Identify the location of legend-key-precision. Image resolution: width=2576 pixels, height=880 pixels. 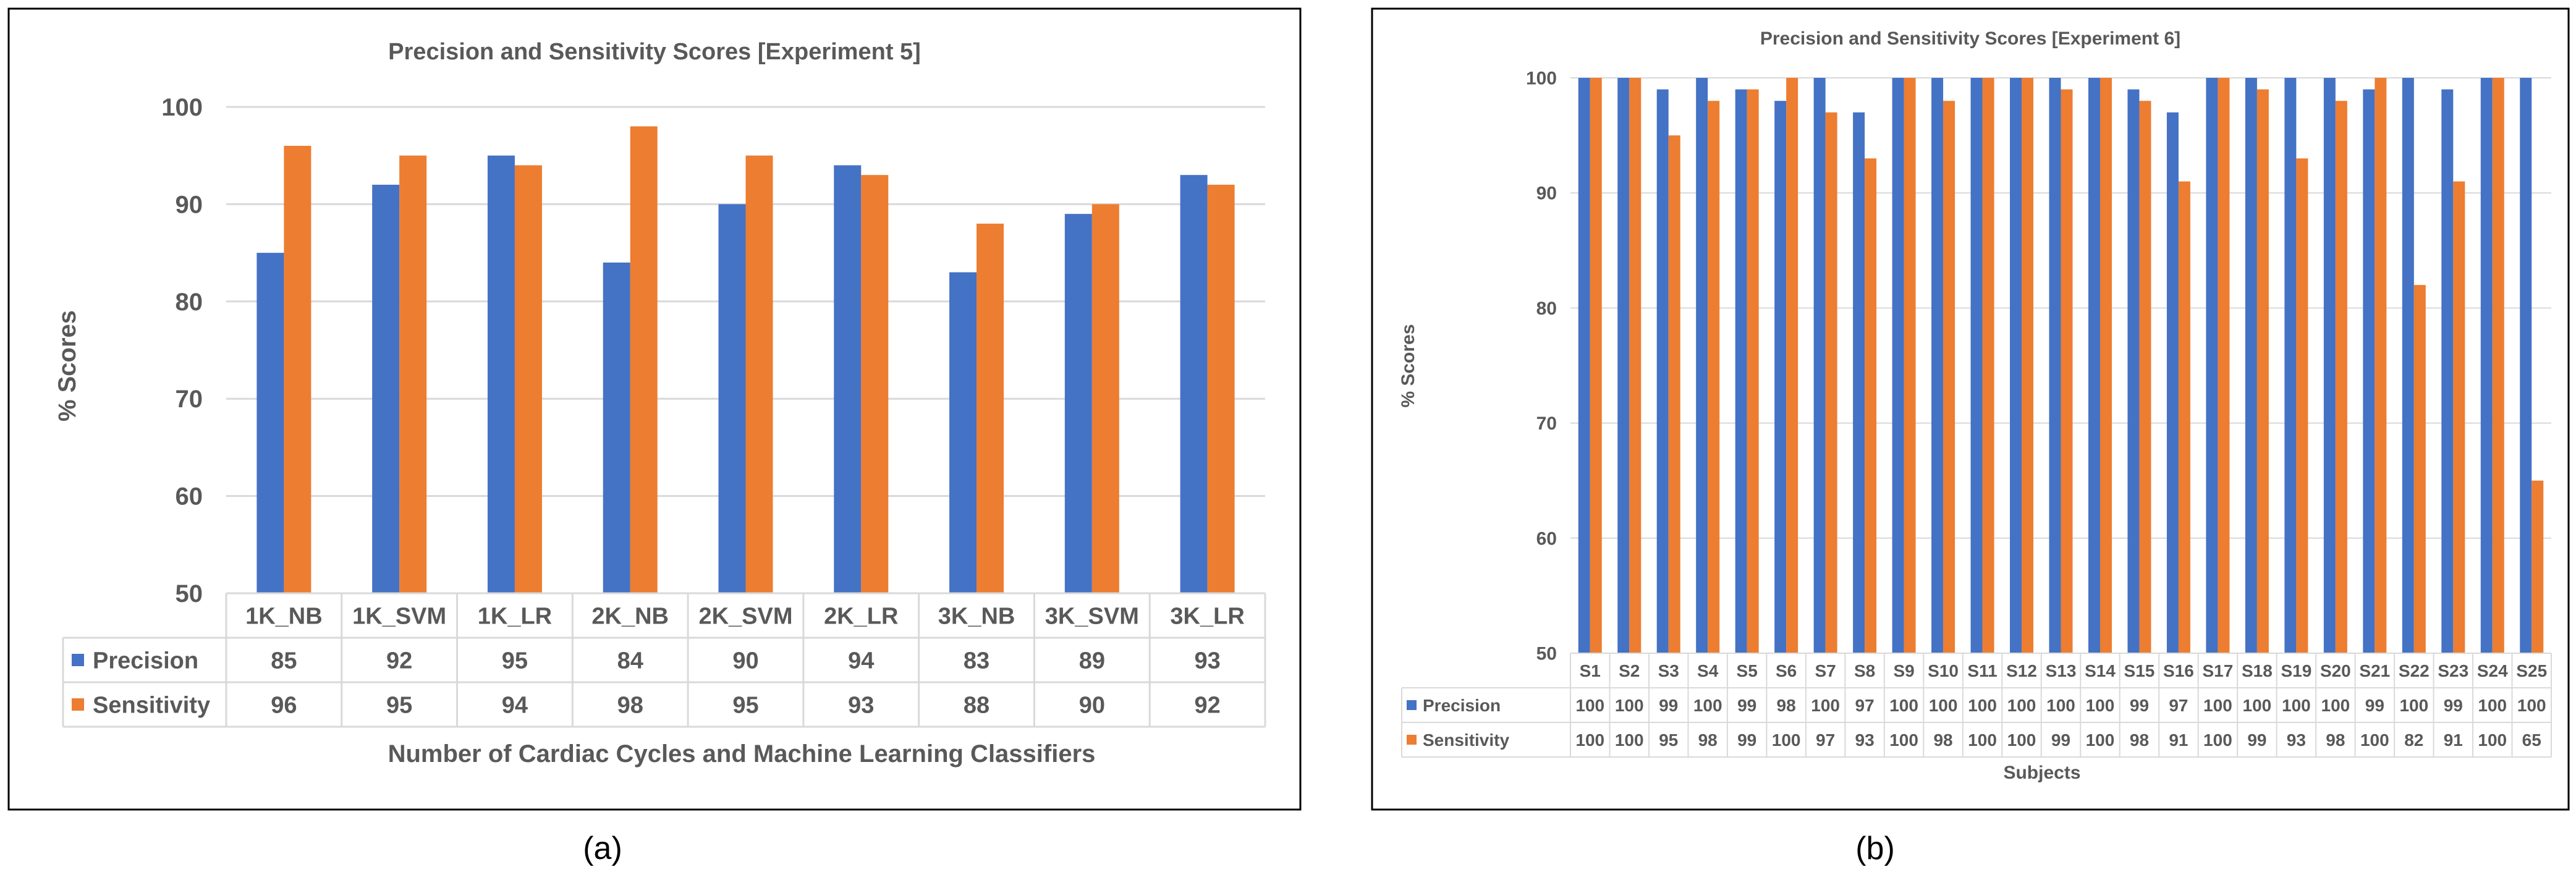
(1412, 705).